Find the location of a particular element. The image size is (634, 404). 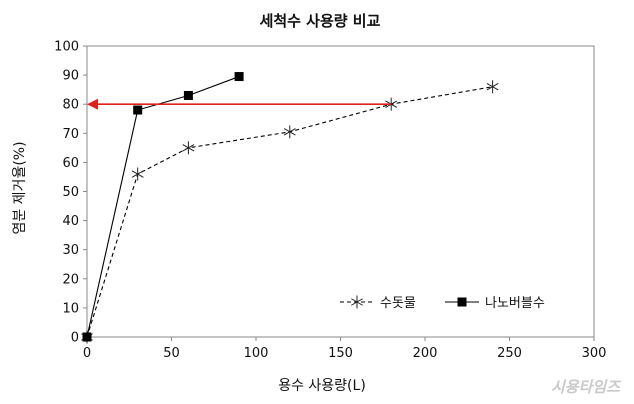

annotation-layer is located at coordinates (239, 104).